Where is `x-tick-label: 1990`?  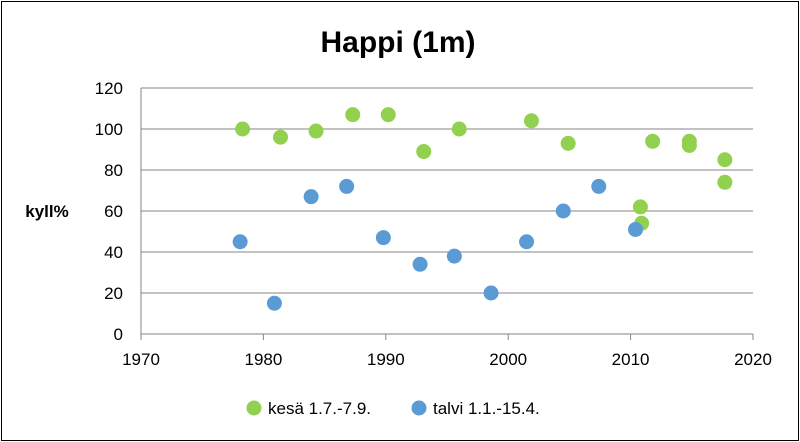
x-tick-label: 1990 is located at coordinates (386, 359).